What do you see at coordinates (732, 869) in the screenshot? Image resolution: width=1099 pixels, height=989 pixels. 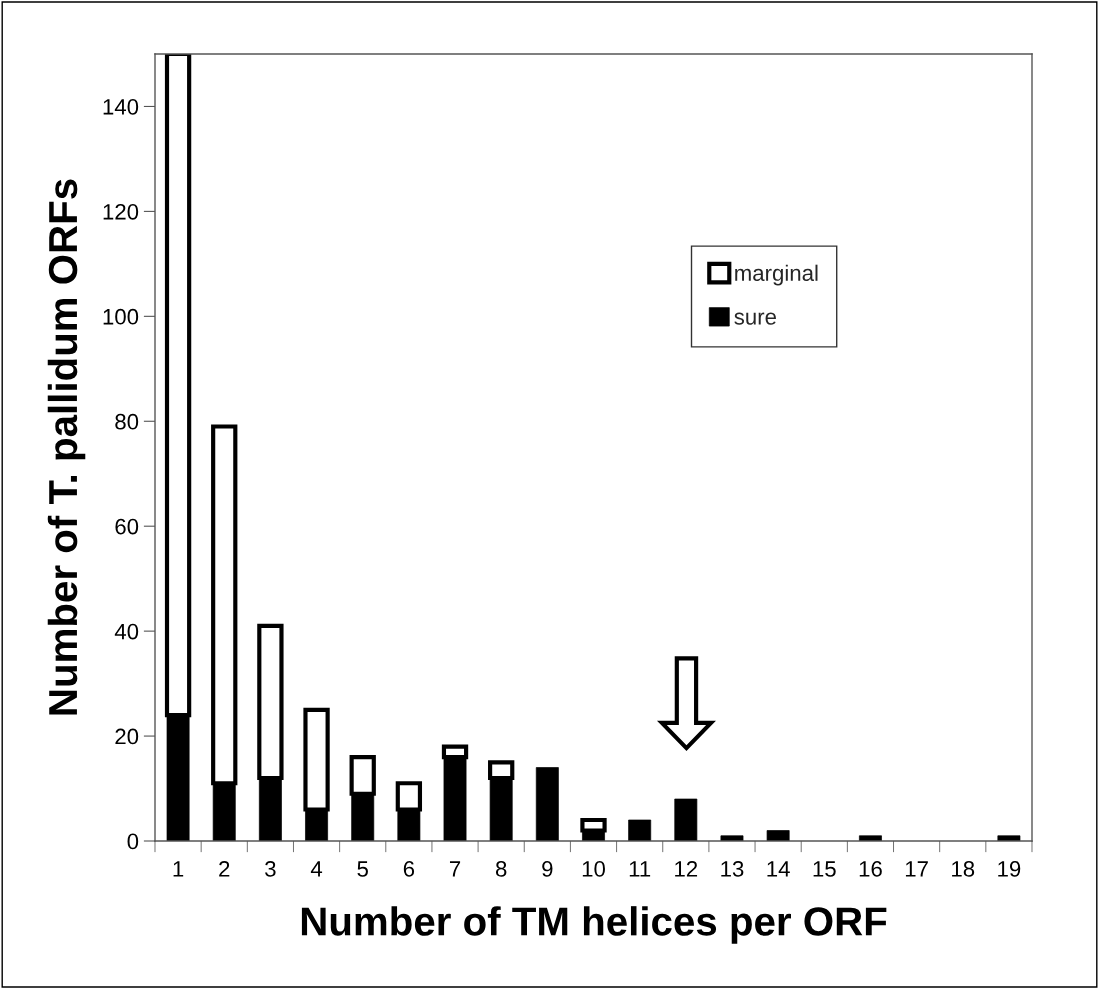 I see `x-tick-label: 13` at bounding box center [732, 869].